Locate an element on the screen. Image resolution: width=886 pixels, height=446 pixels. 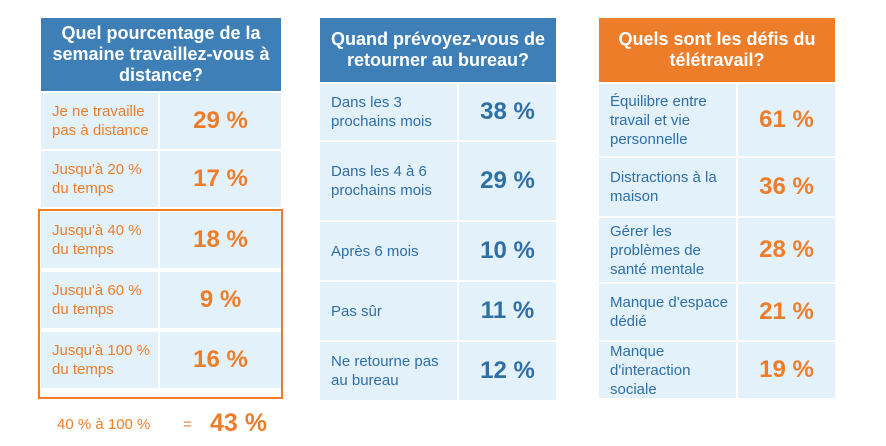
table-row: Jusqu'à 40 % du temps 18 % is located at coordinates (161, 240).